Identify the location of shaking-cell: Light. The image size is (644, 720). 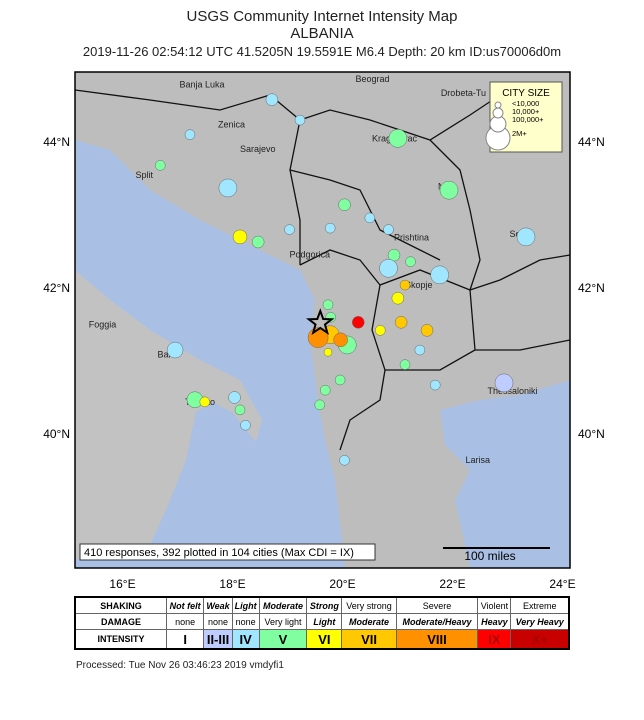
(245, 605).